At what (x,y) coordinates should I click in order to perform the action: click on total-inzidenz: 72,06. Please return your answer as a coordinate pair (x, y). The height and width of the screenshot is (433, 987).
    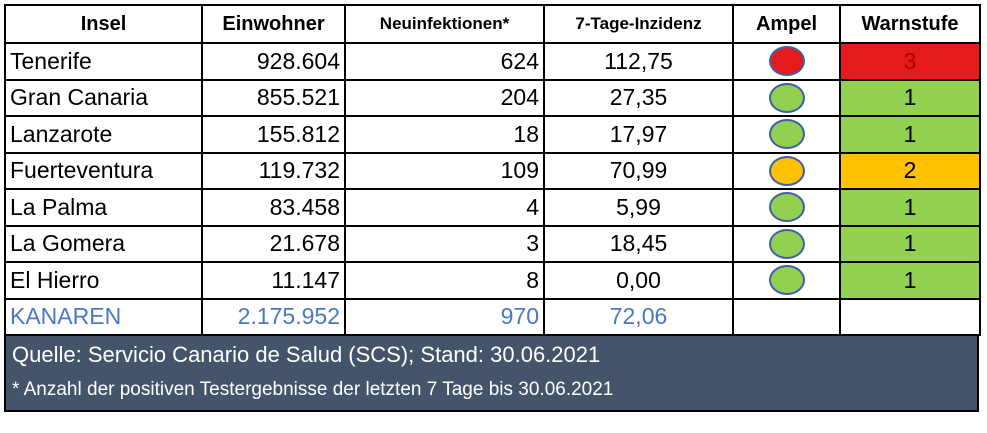
    Looking at the image, I should click on (638, 316).